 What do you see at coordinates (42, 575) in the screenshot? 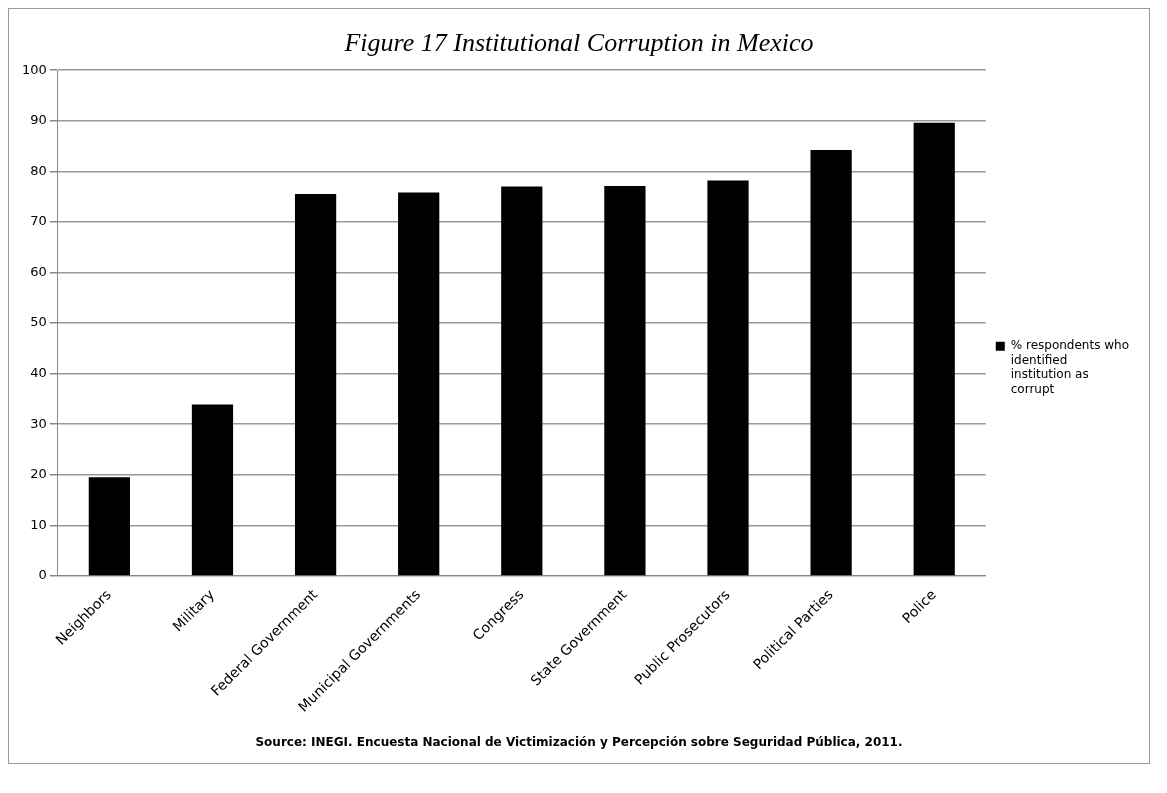
I see `y-tick-label: 0` at bounding box center [42, 575].